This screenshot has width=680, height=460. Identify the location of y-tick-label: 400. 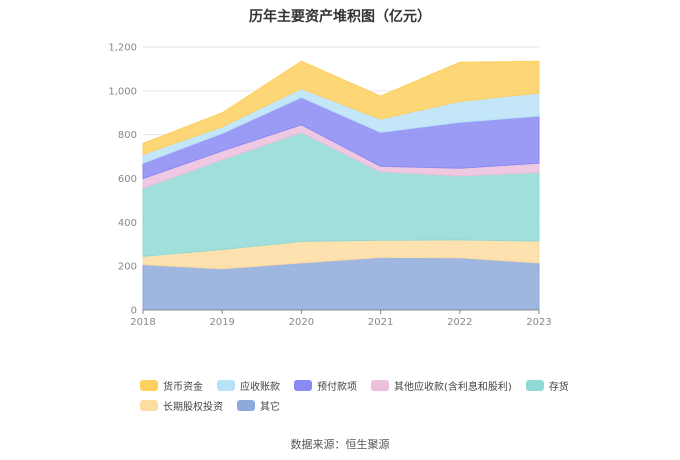
(127, 223).